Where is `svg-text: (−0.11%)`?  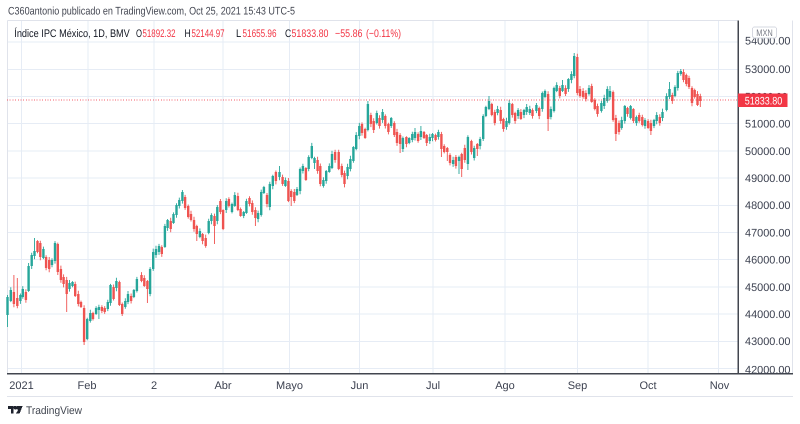 svg-text: (−0.11%) is located at coordinates (383, 34).